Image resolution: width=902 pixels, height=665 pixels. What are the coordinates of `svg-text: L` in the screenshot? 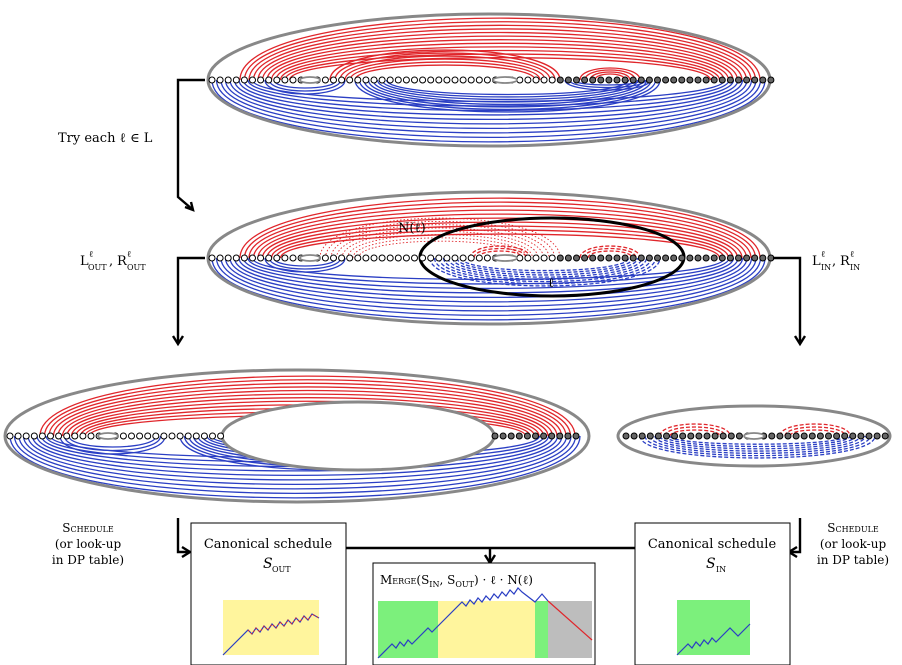 It's located at (84, 261).